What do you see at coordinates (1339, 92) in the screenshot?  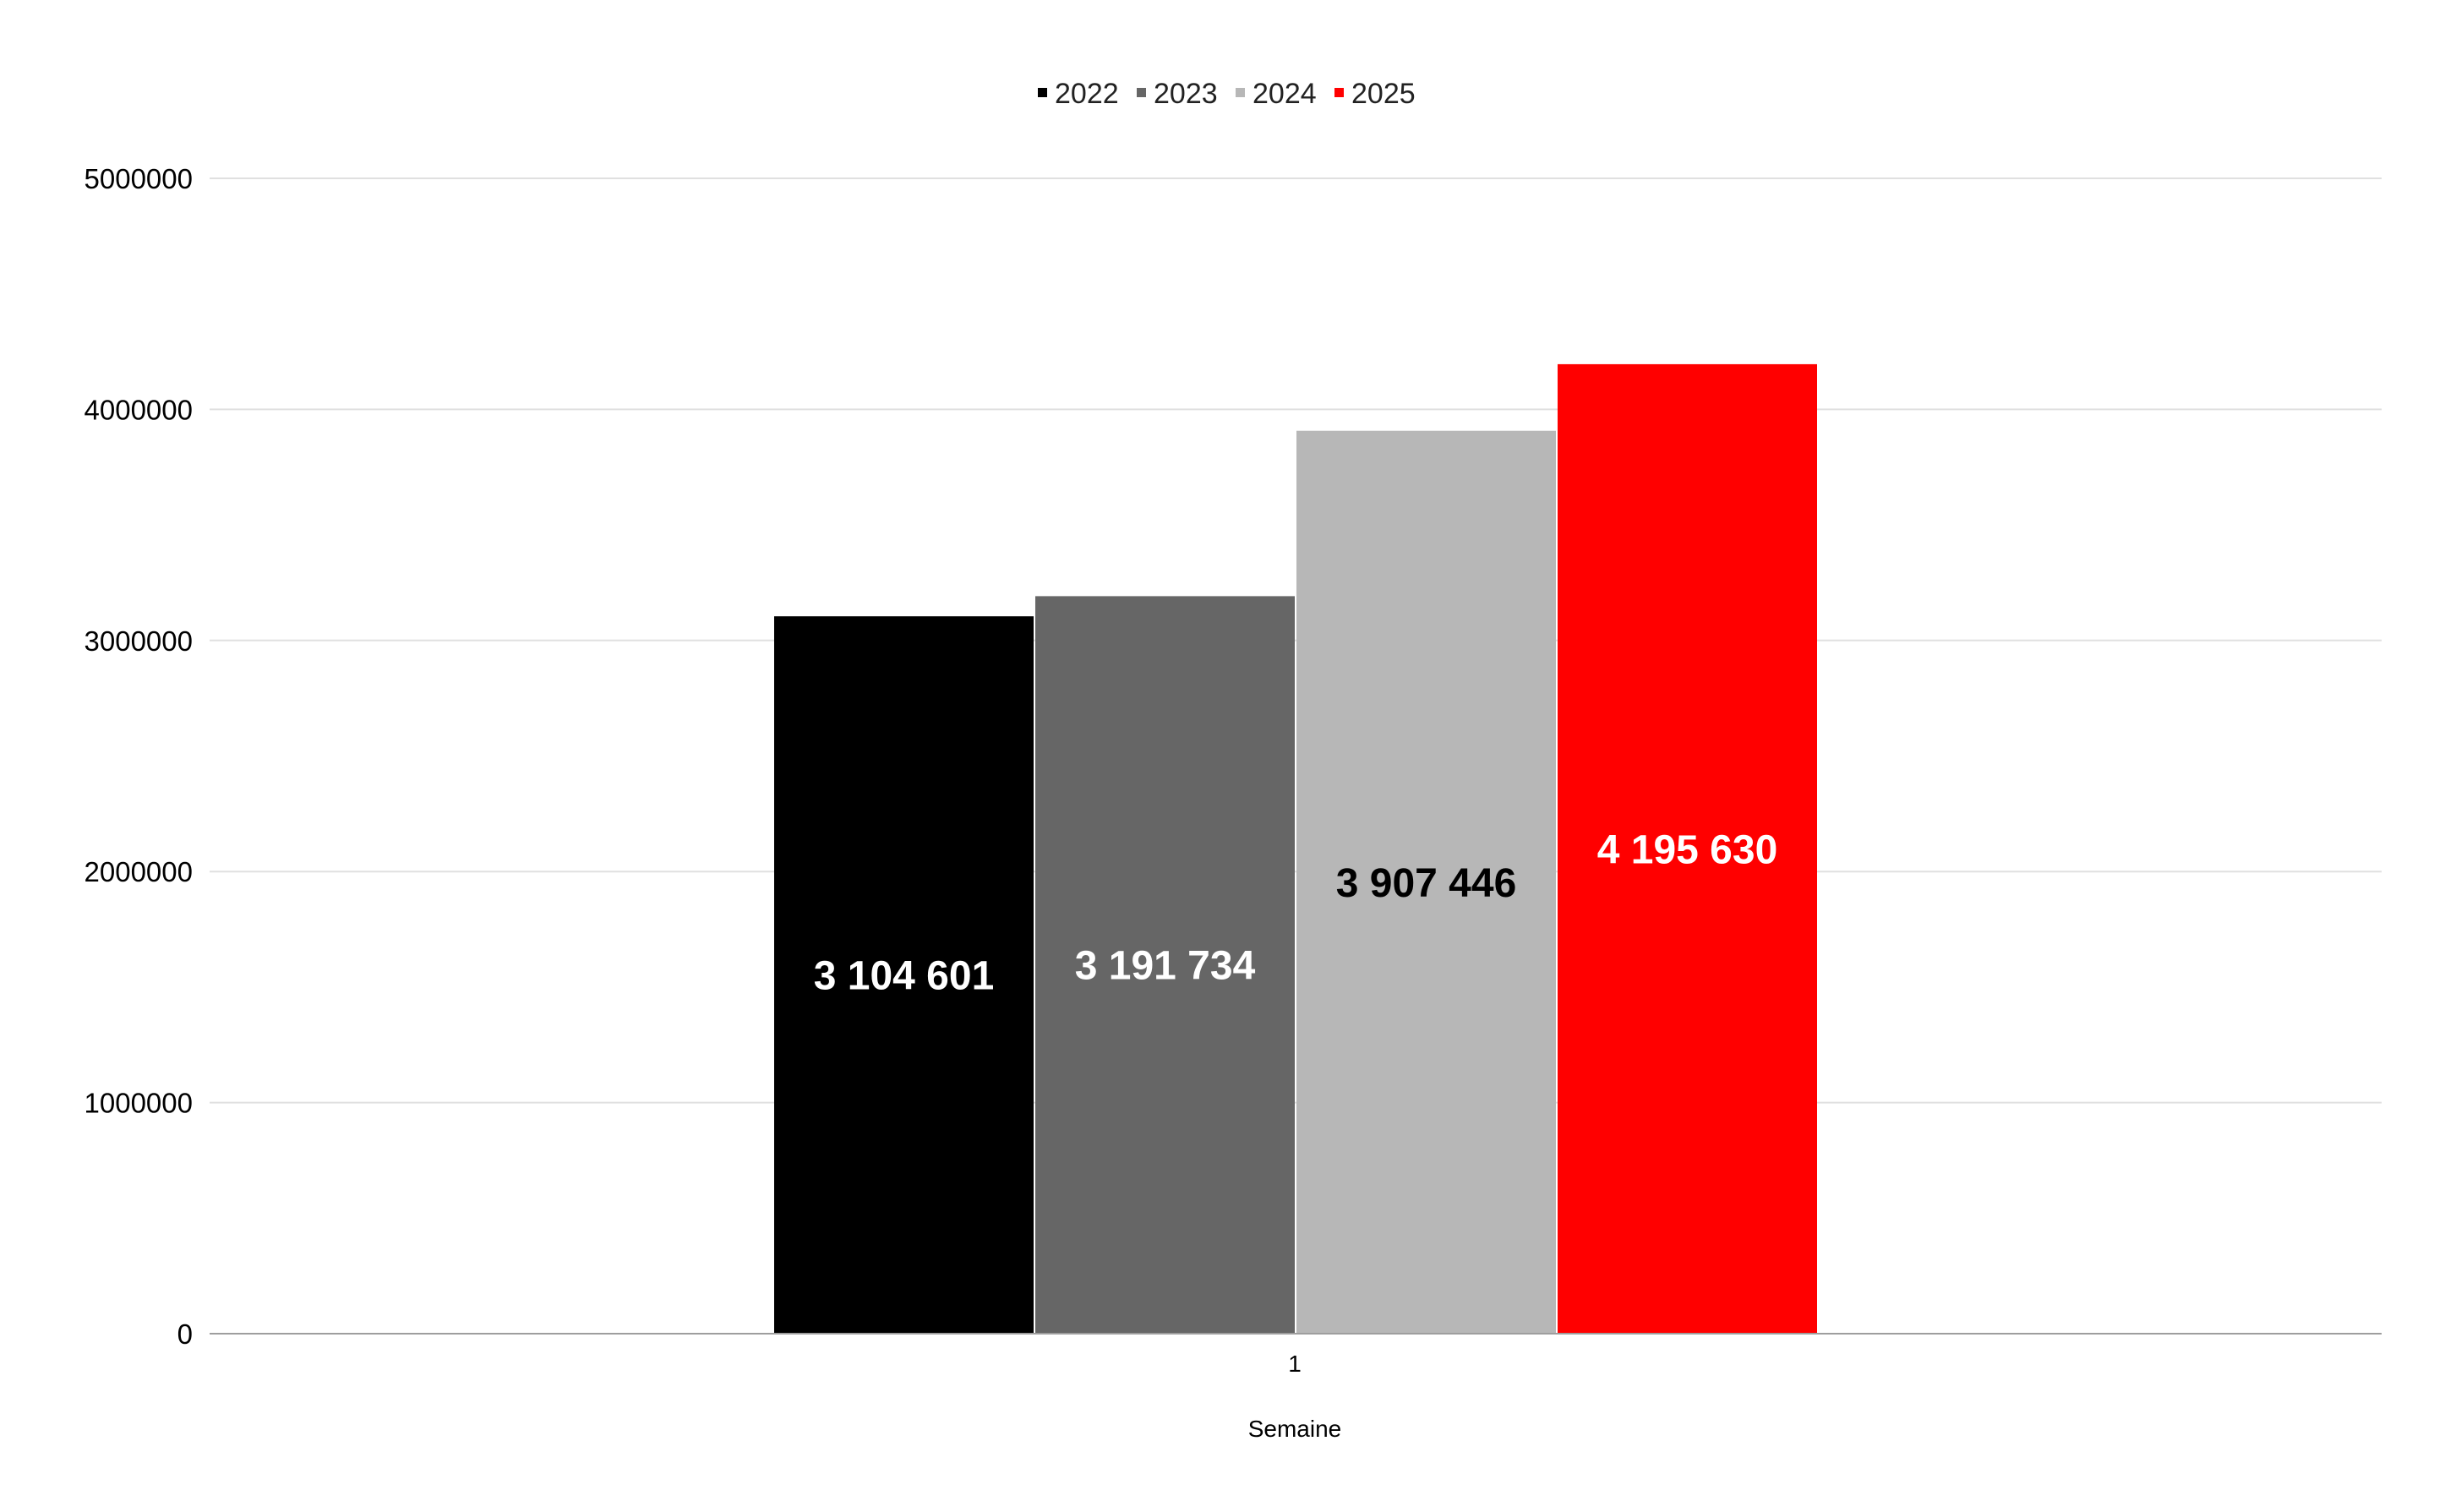 I see `legend-swatch-2025` at bounding box center [1339, 92].